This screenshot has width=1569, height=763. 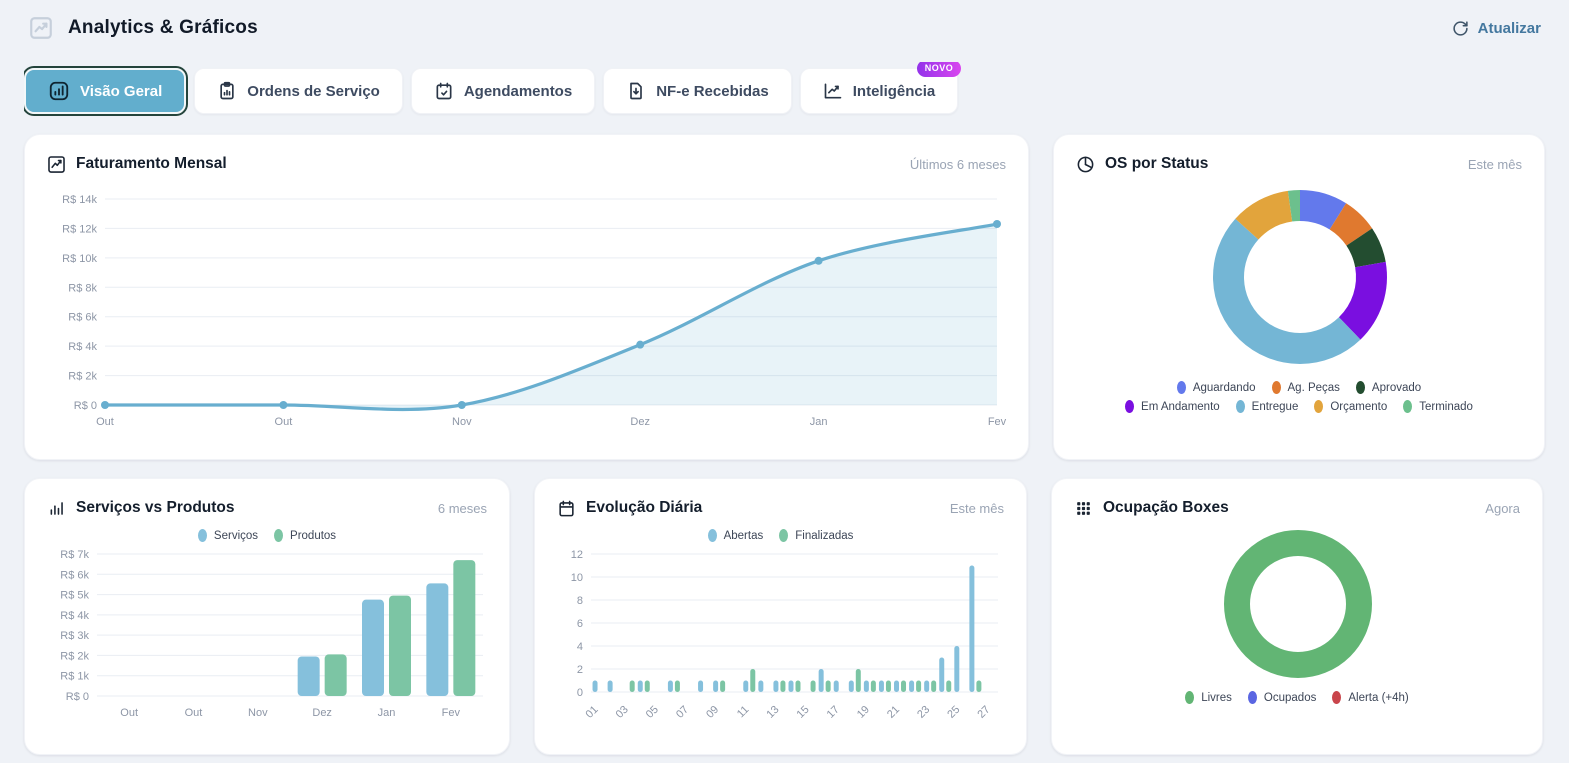 I want to click on legend-item: Entregue, so click(x=1267, y=406).